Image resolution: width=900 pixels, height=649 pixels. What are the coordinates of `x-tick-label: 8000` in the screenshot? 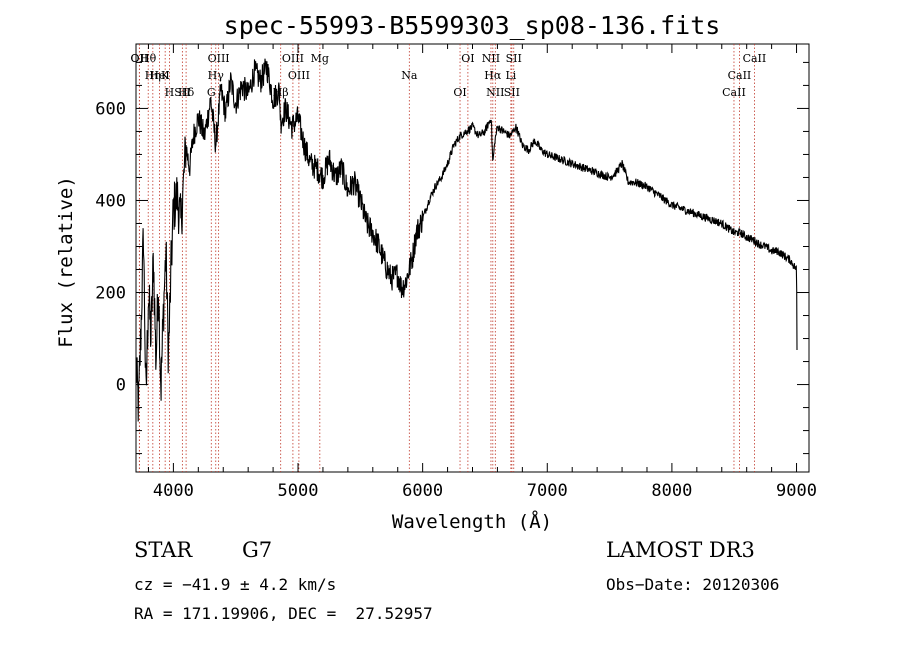 It's located at (671, 491).